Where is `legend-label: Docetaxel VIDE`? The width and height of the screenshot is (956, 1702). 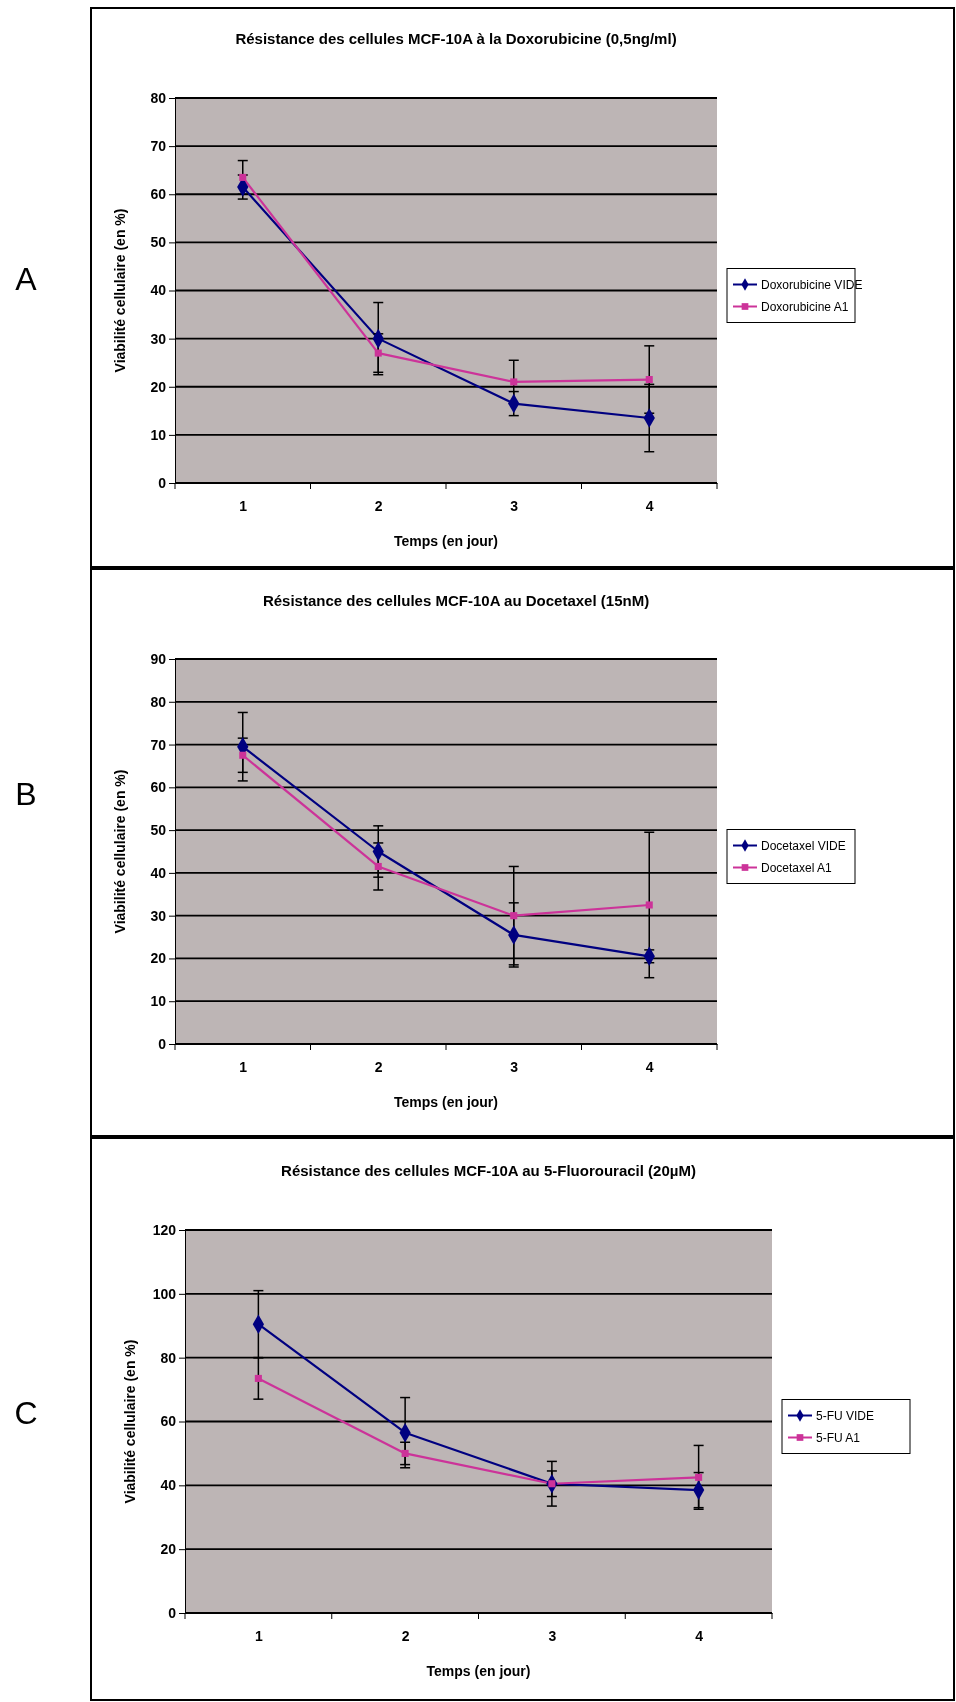 legend-label: Docetaxel VIDE is located at coordinates (803, 845).